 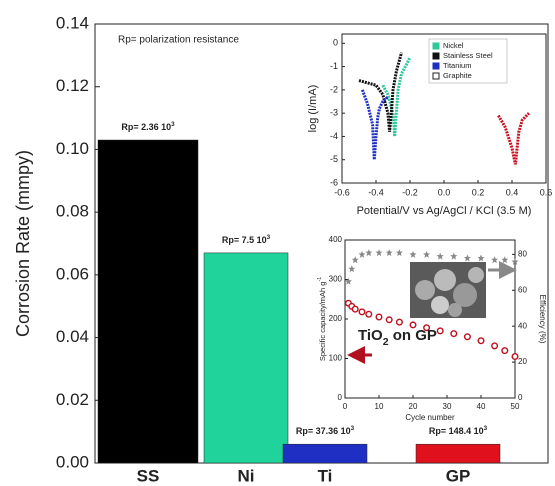 What do you see at coordinates (522, 361) in the screenshot?
I see `y2-tick-label: 20` at bounding box center [522, 361].